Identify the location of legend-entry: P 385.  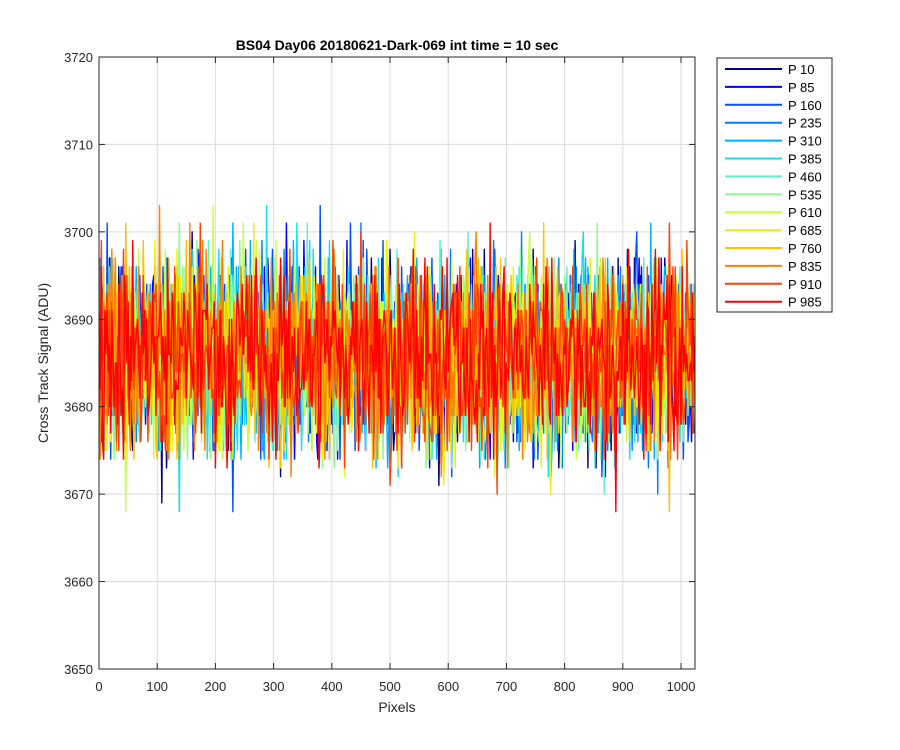
(805, 159).